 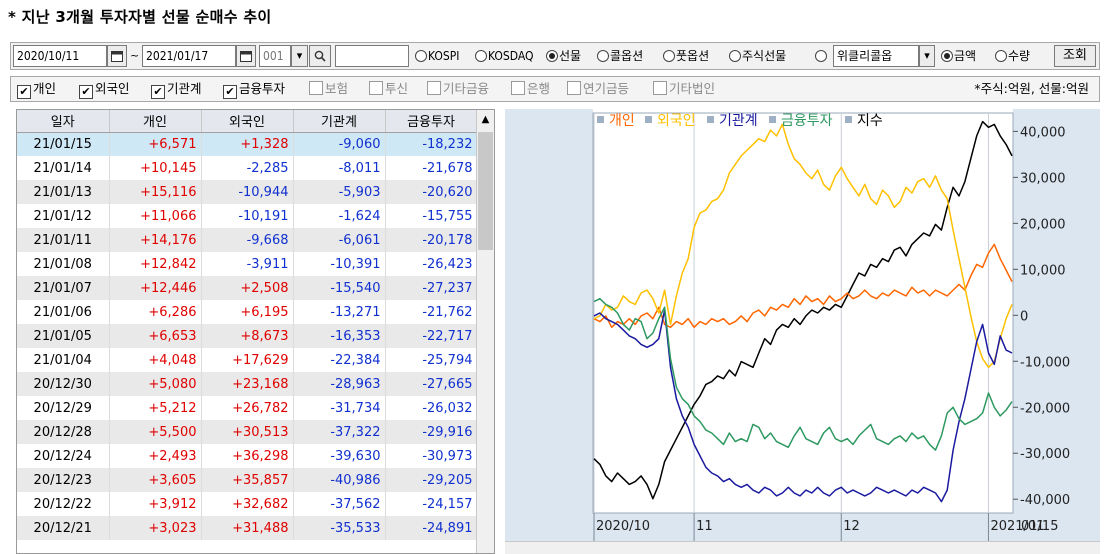 What do you see at coordinates (63, 312) in the screenshot?
I see `date-cell: 21/01/06` at bounding box center [63, 312].